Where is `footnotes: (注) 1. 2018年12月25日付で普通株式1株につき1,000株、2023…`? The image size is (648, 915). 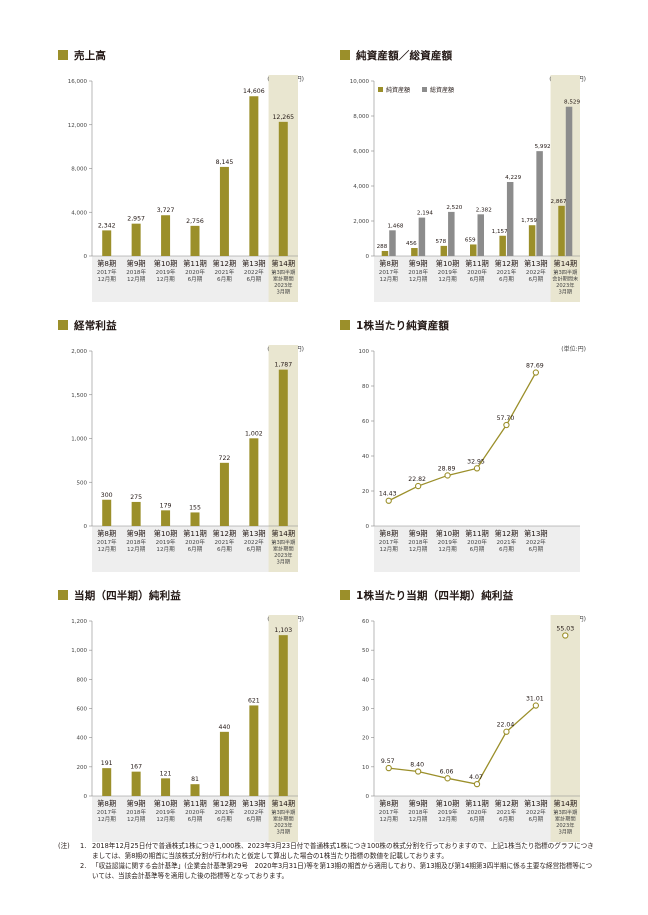
footnotes: (注) 1. 2018年12月25日付で普通株式1株につき1,000株、2023… is located at coordinates (328, 861).